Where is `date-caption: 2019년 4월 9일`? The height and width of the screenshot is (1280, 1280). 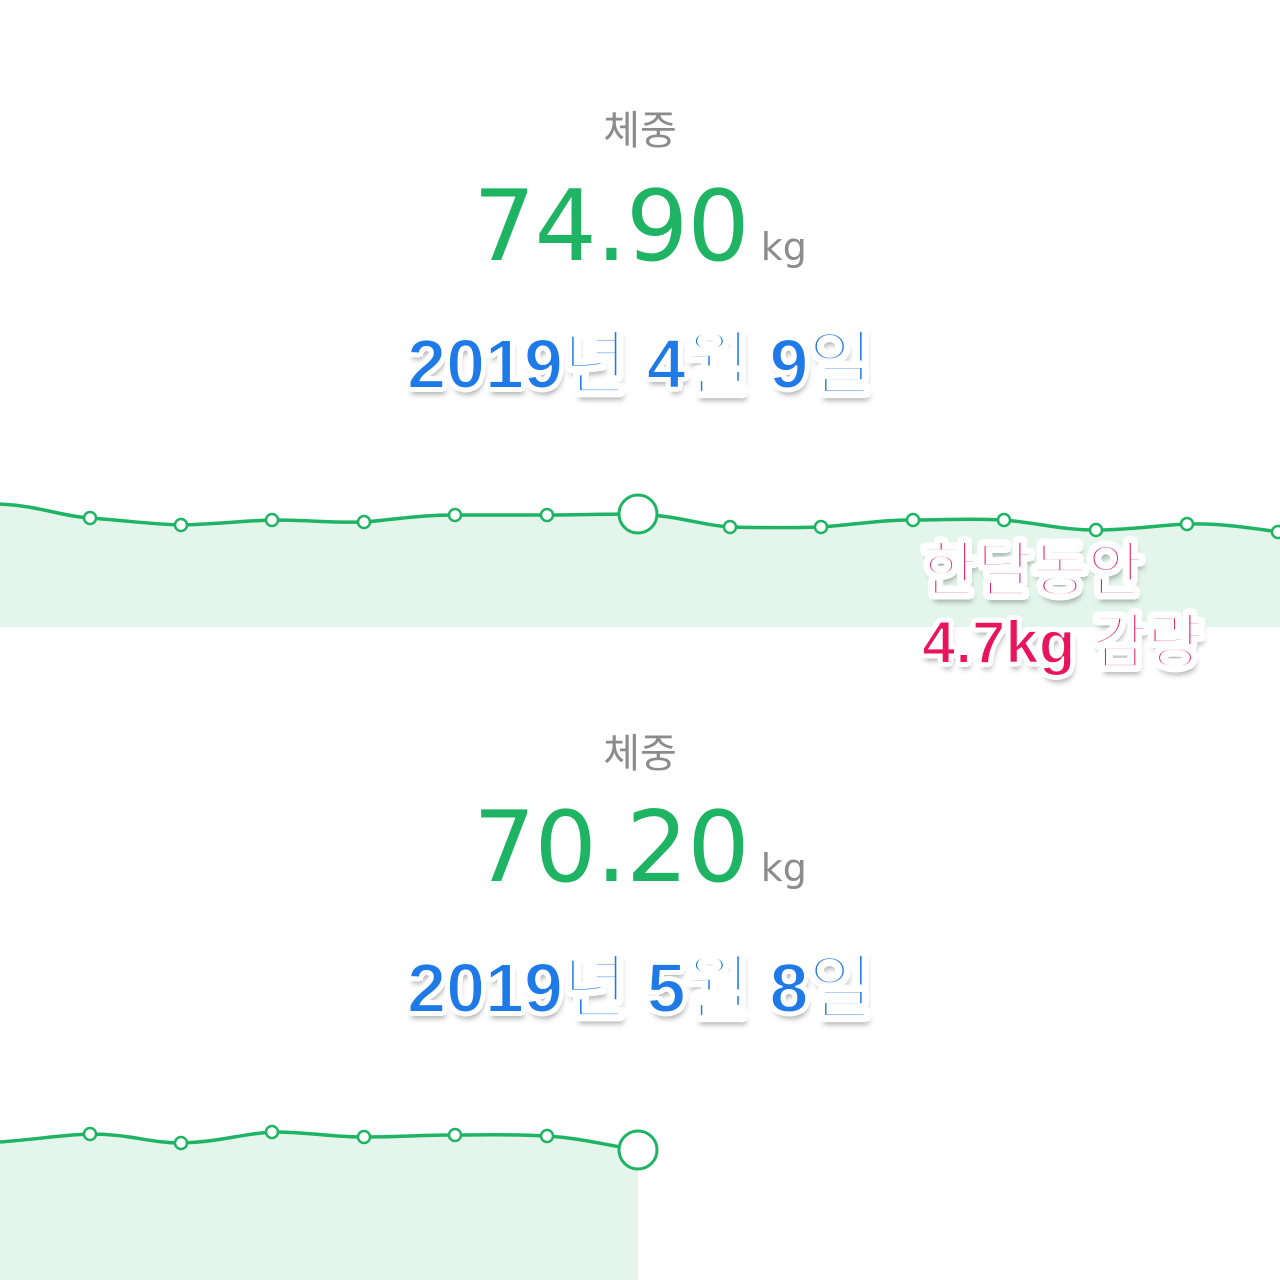
date-caption: 2019년 4월 9일 is located at coordinates (640, 364).